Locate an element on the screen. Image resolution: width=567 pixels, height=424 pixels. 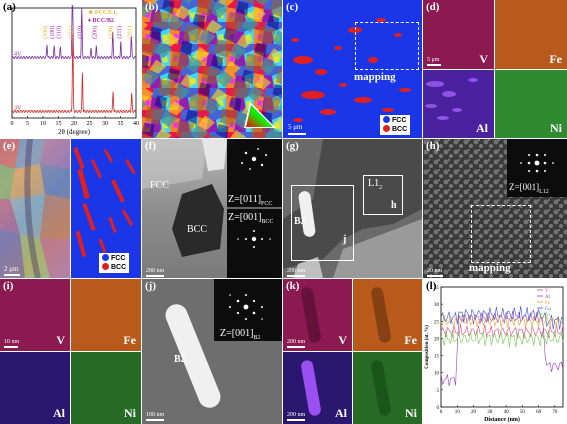
scale-bar-i is located at coordinates (11, 347).